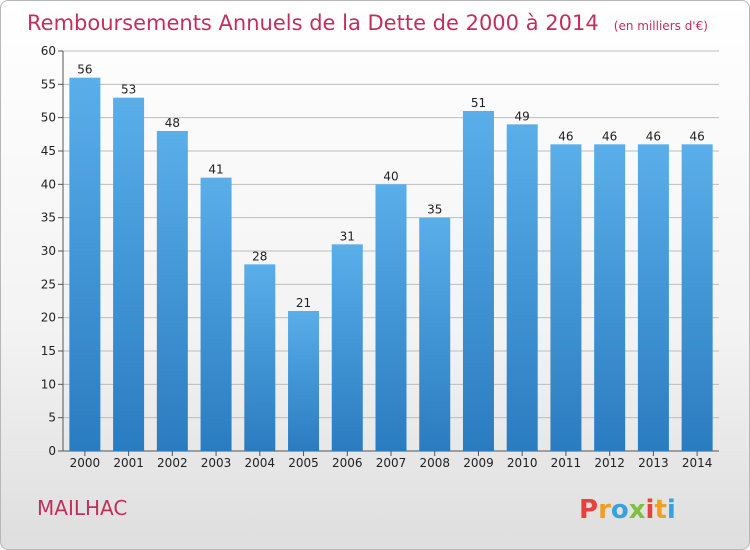 This screenshot has height=550, width=750. What do you see at coordinates (172, 463) in the screenshot?
I see `x-tick-label-2002: 2002` at bounding box center [172, 463].